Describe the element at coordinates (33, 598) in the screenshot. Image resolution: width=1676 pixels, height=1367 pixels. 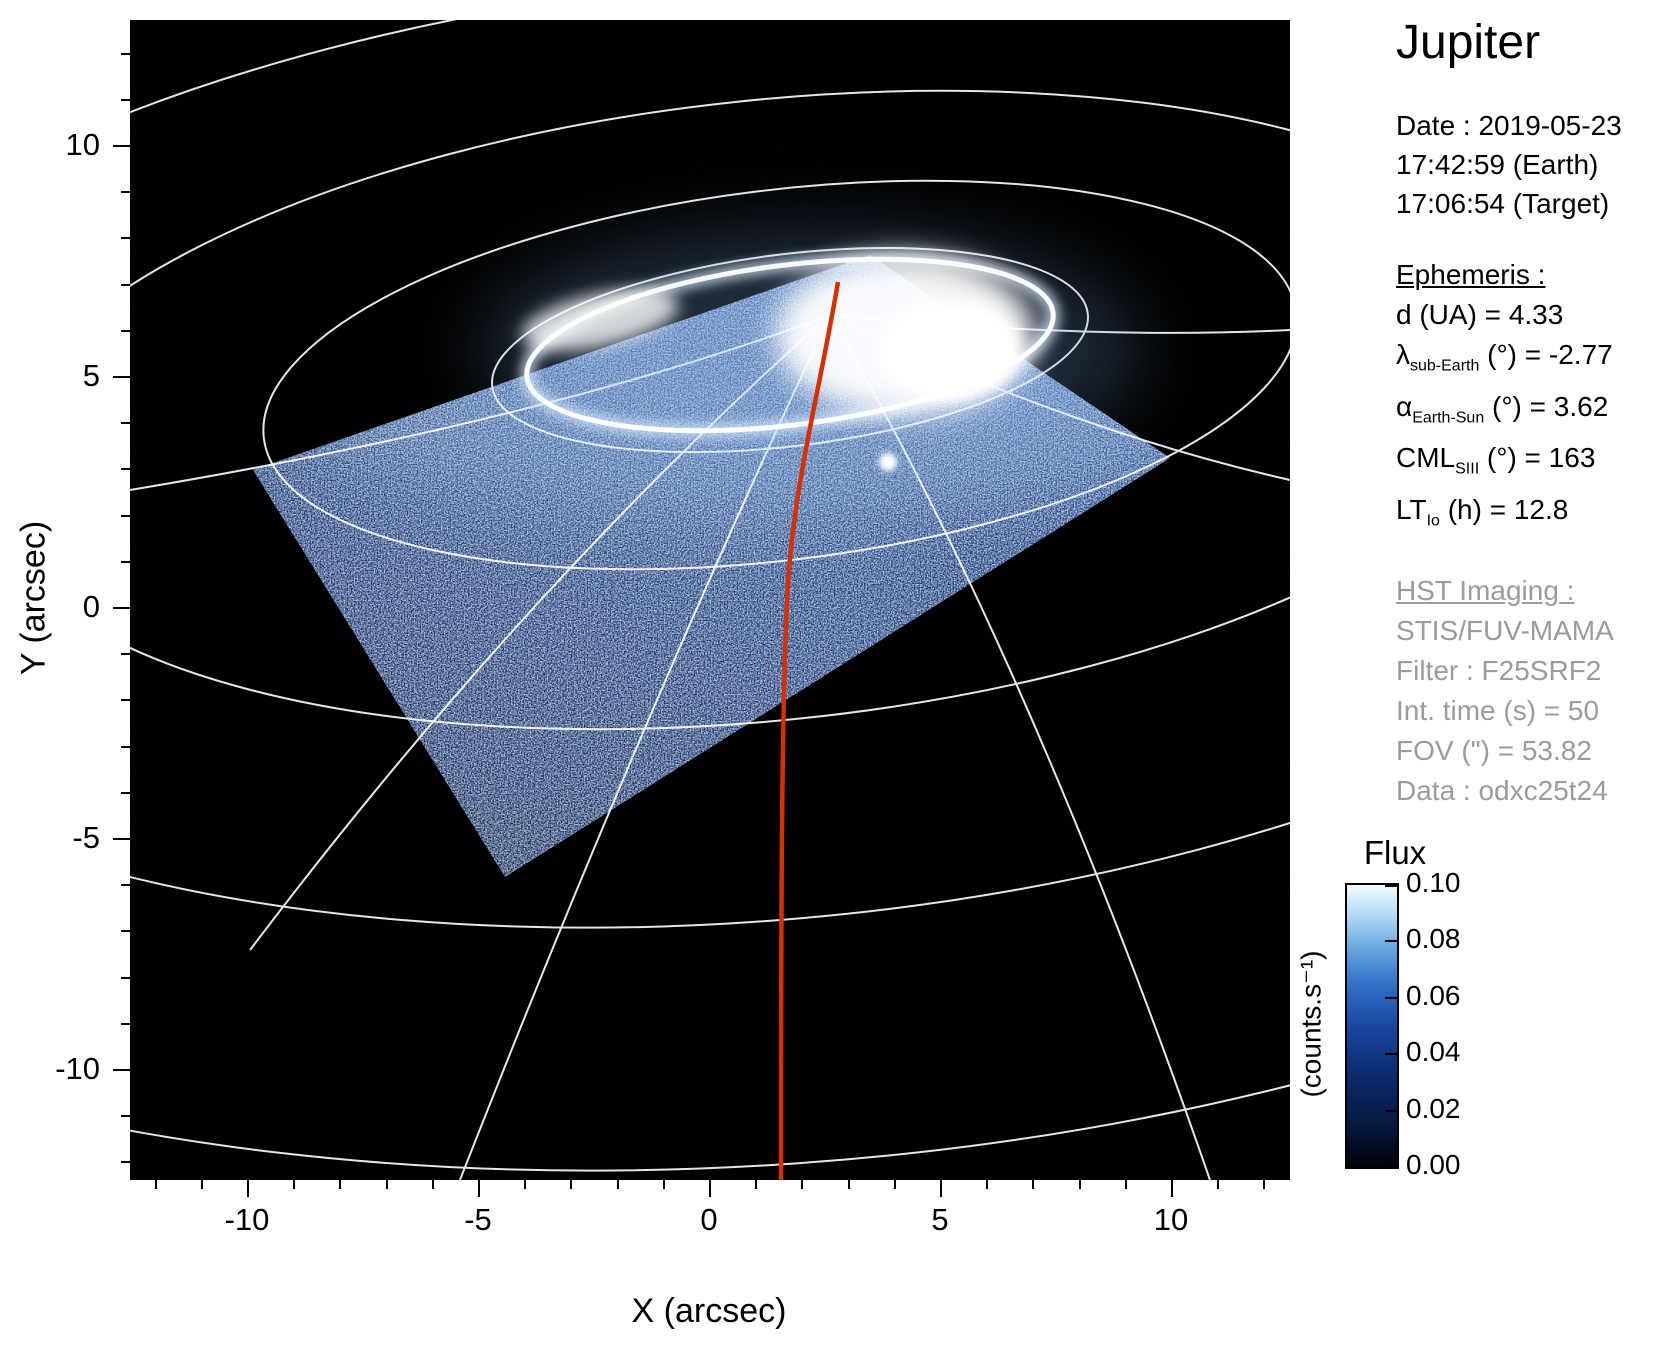
I see `y-axis-title: Y (arcsec)` at that location.